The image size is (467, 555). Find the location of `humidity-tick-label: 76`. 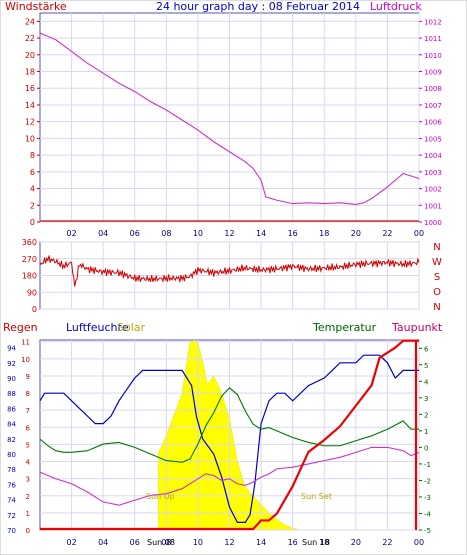

humidity-tick-label: 76 is located at coordinates (11, 485).